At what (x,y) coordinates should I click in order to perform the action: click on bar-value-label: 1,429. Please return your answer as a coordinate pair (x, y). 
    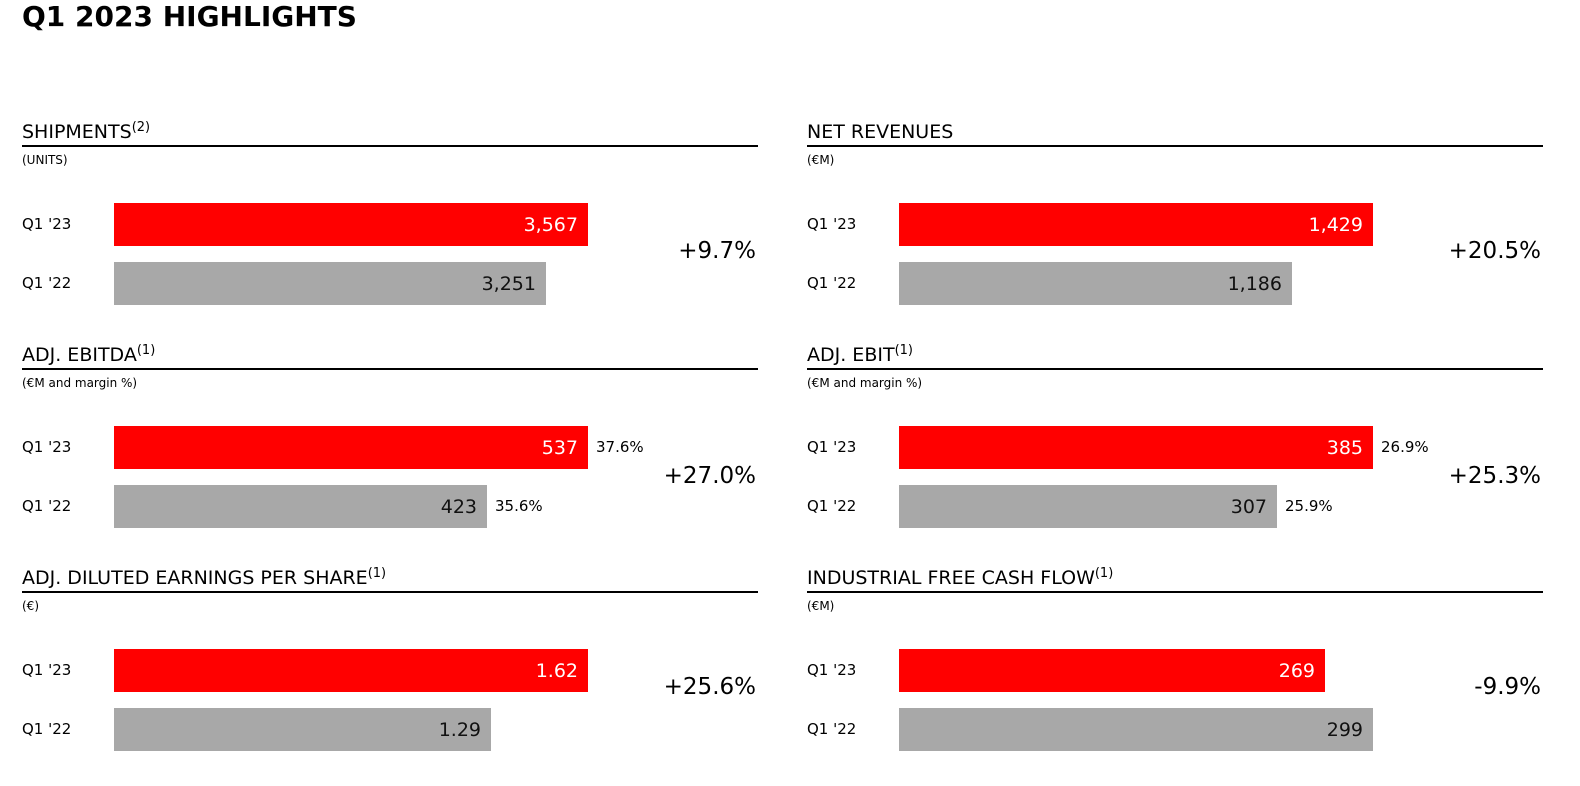
    Looking at the image, I should click on (1335, 225).